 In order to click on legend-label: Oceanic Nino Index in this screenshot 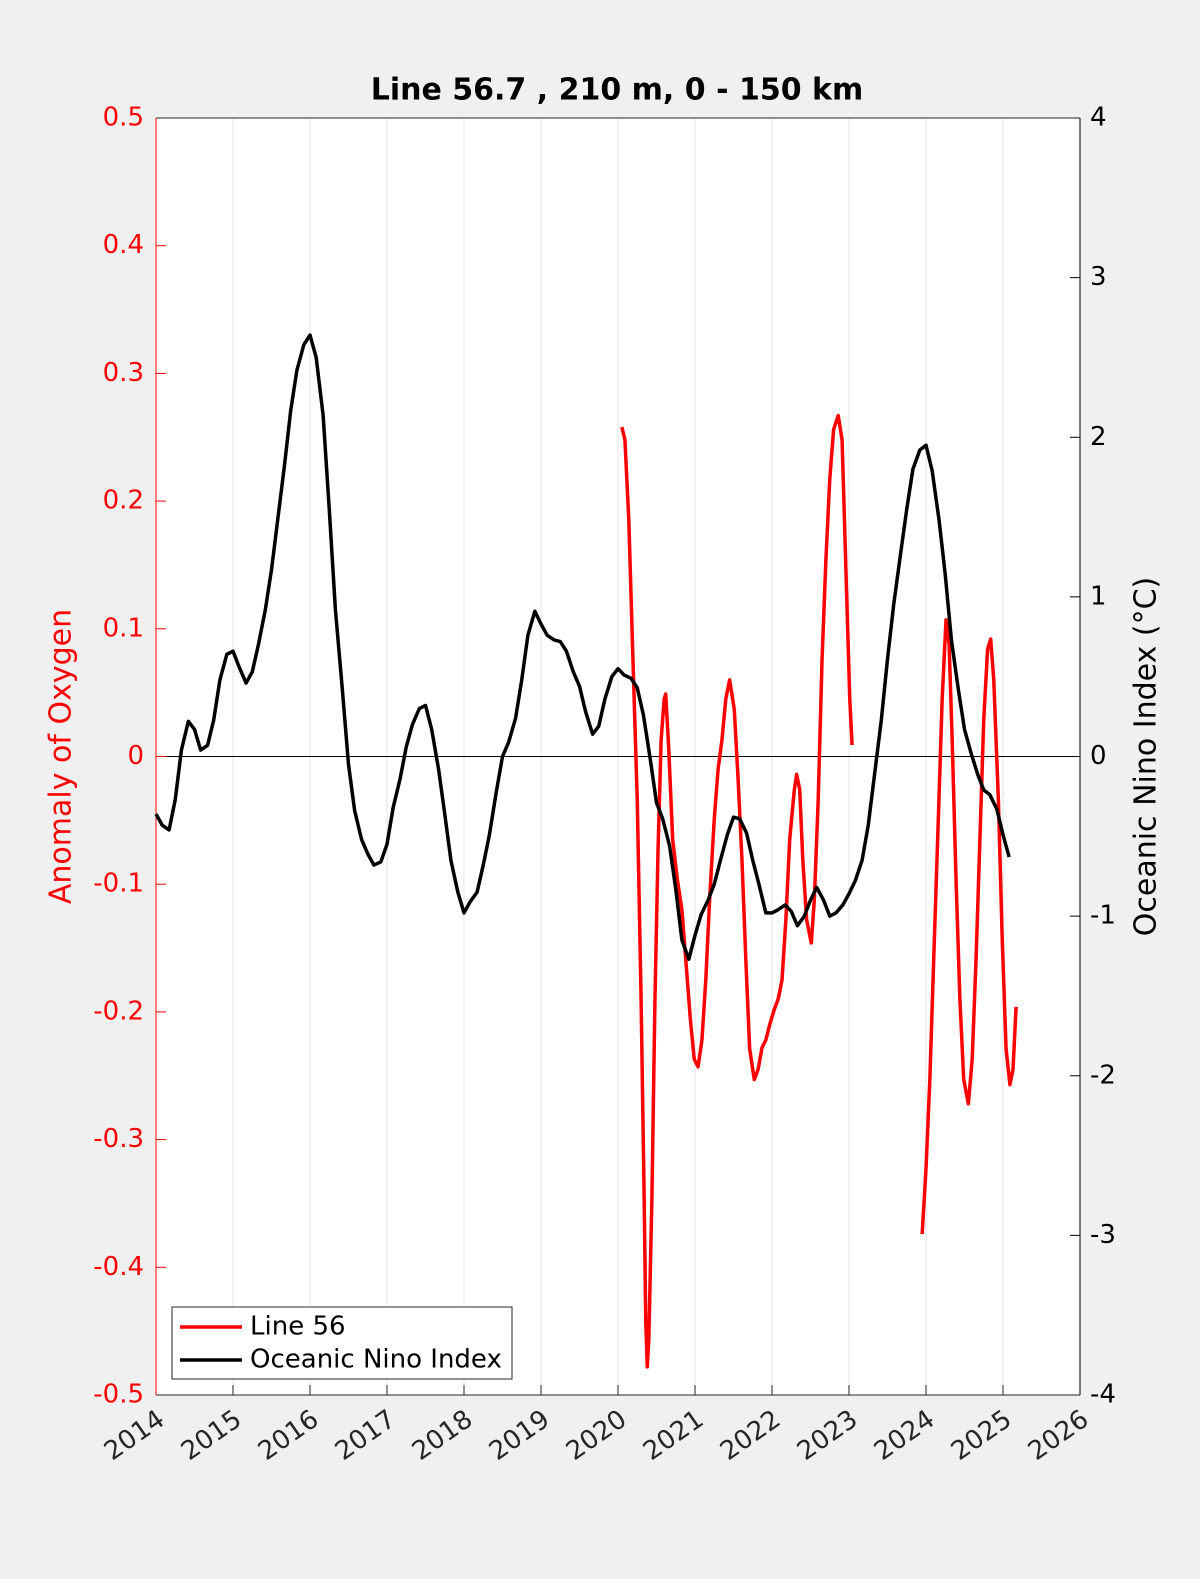, I will do `click(376, 1360)`.